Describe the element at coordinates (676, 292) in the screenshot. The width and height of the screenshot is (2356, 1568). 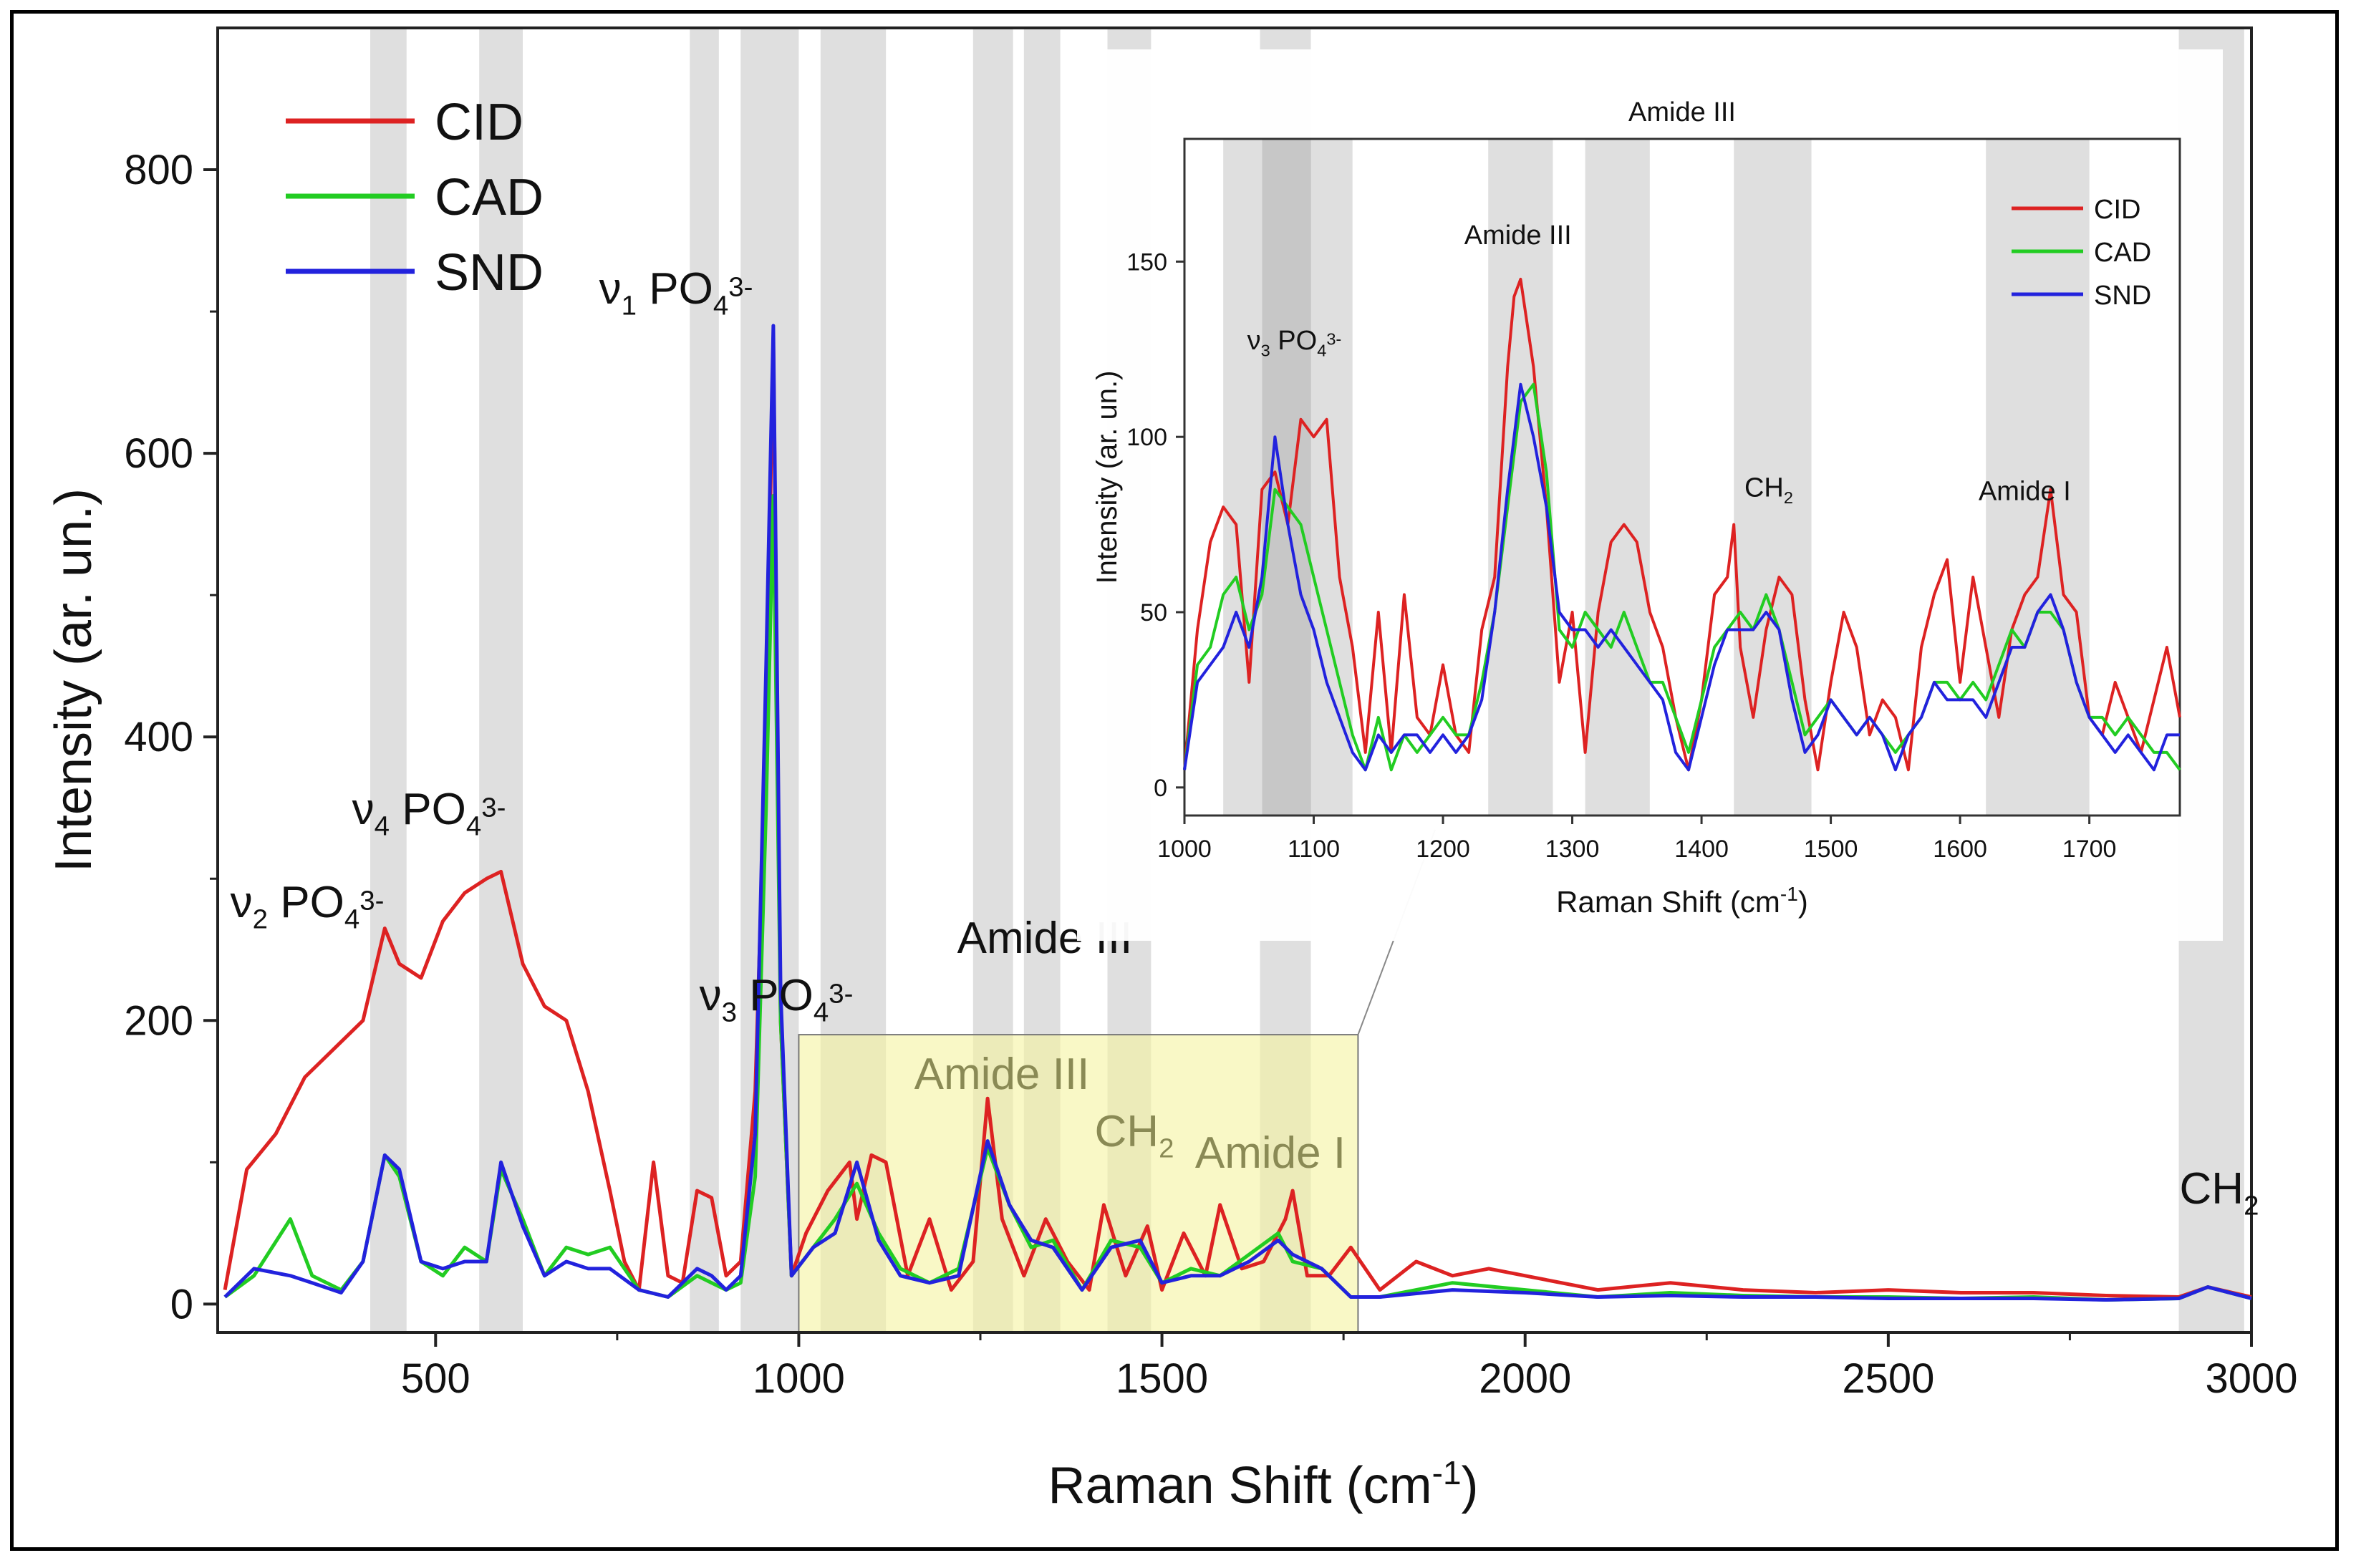
I see `annotation-label: ν1 PO43-` at that location.